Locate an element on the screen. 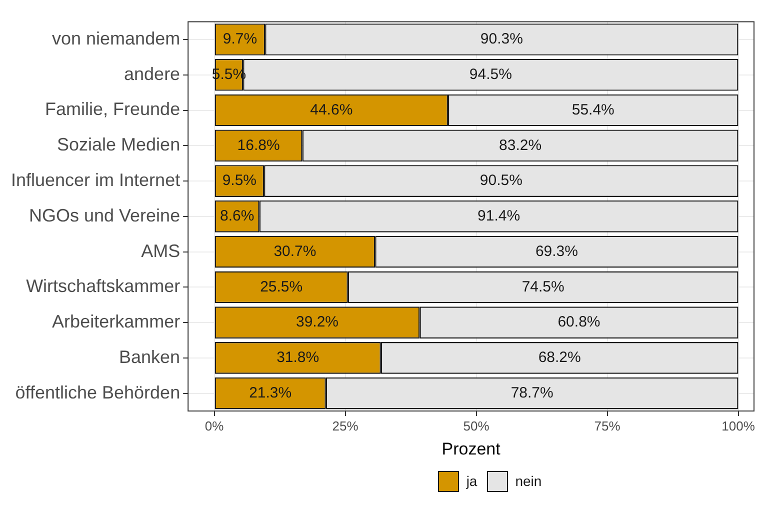 The width and height of the screenshot is (780, 508). data-label: 25.5% is located at coordinates (281, 287).